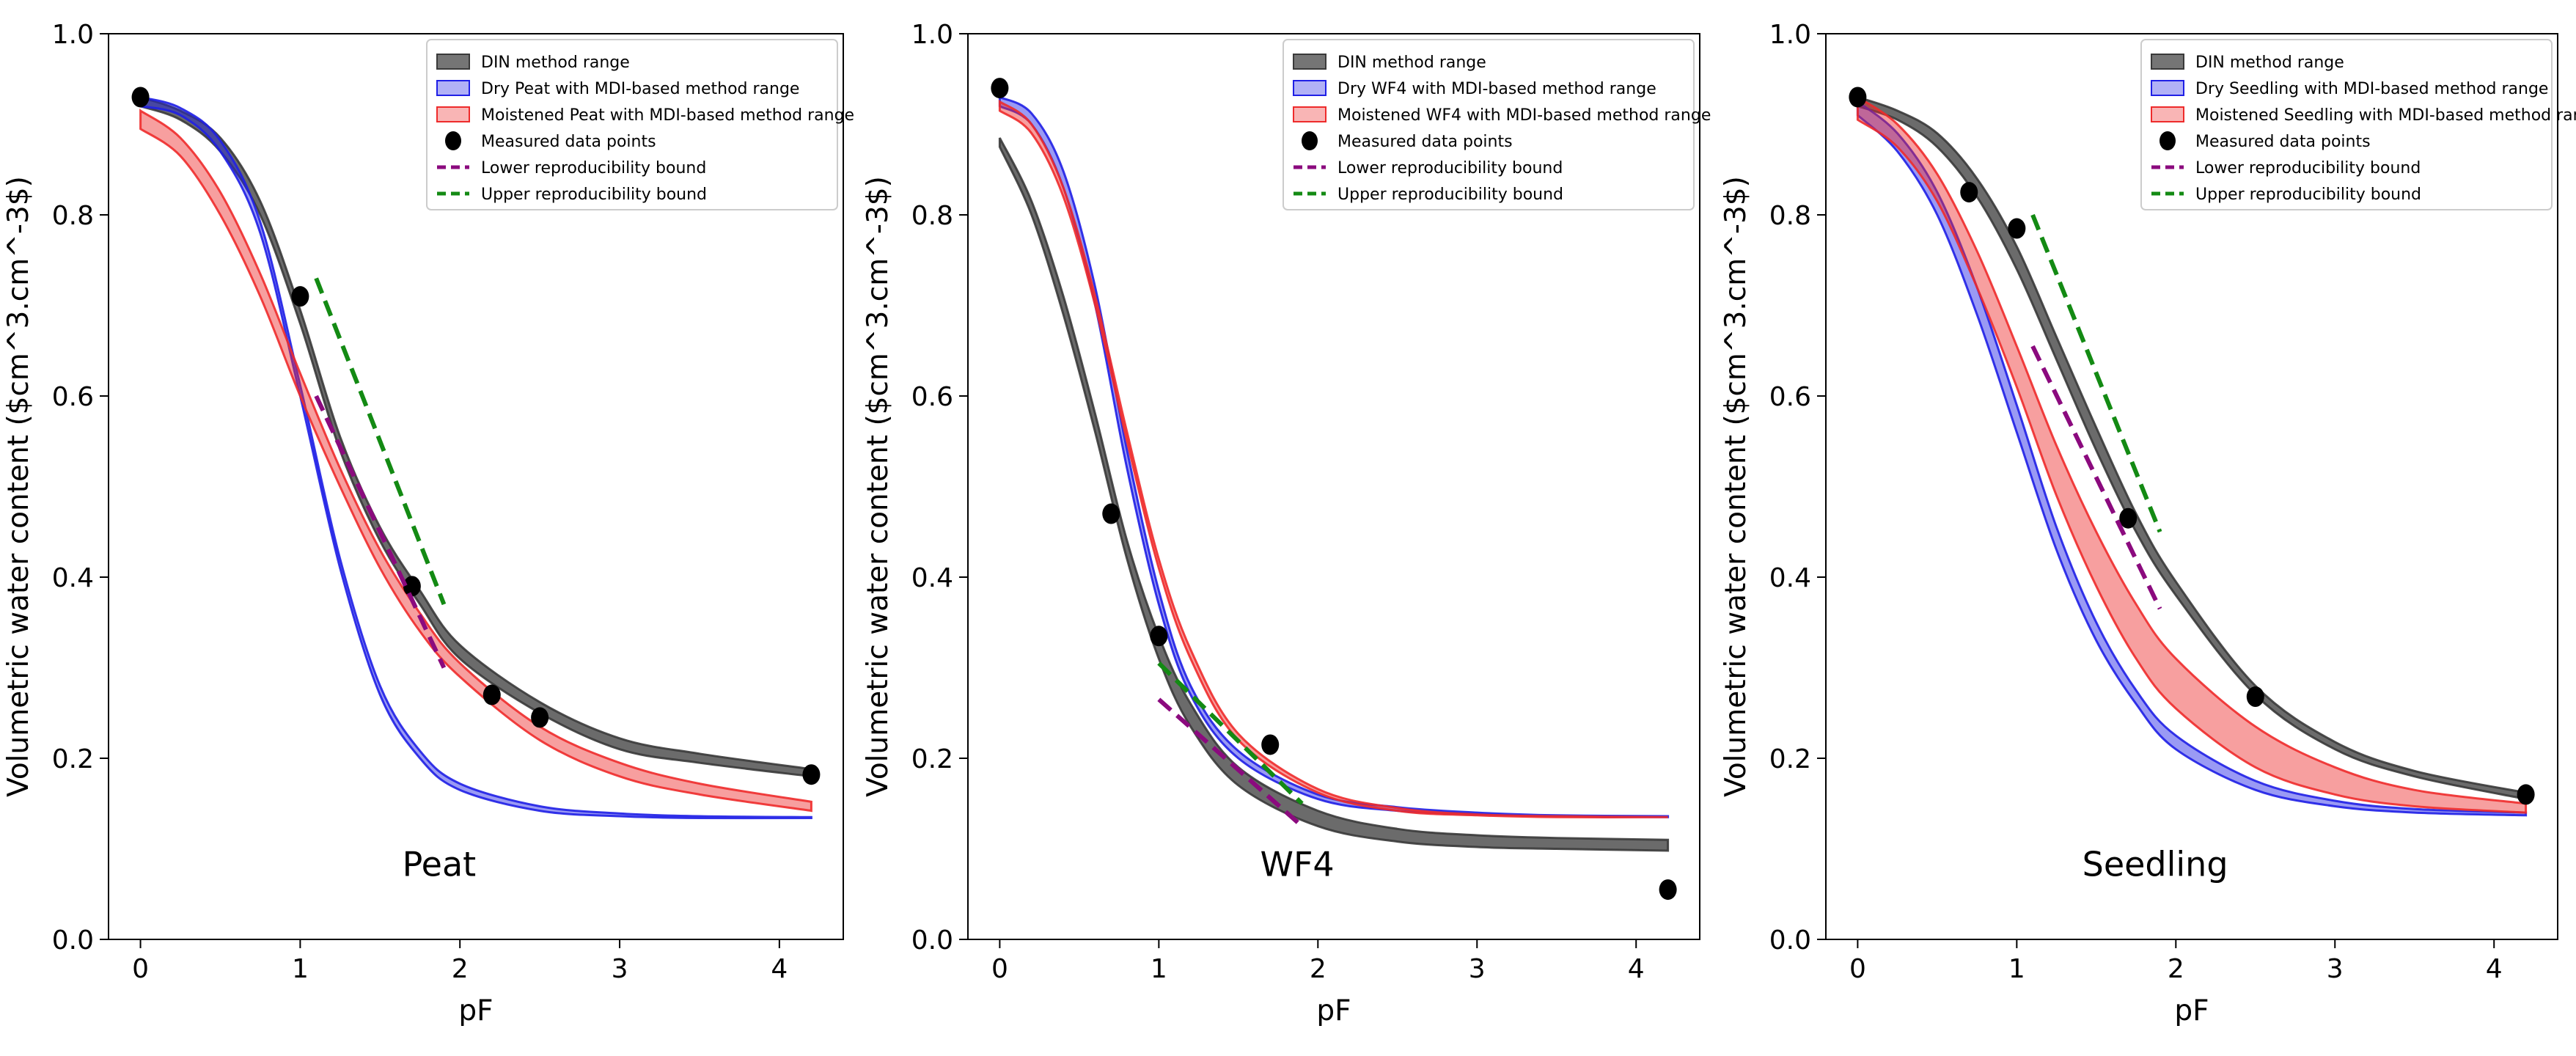  What do you see at coordinates (1497, 89) in the screenshot?
I see `legend-label: Dry WF4 with MDI-based method range` at bounding box center [1497, 89].